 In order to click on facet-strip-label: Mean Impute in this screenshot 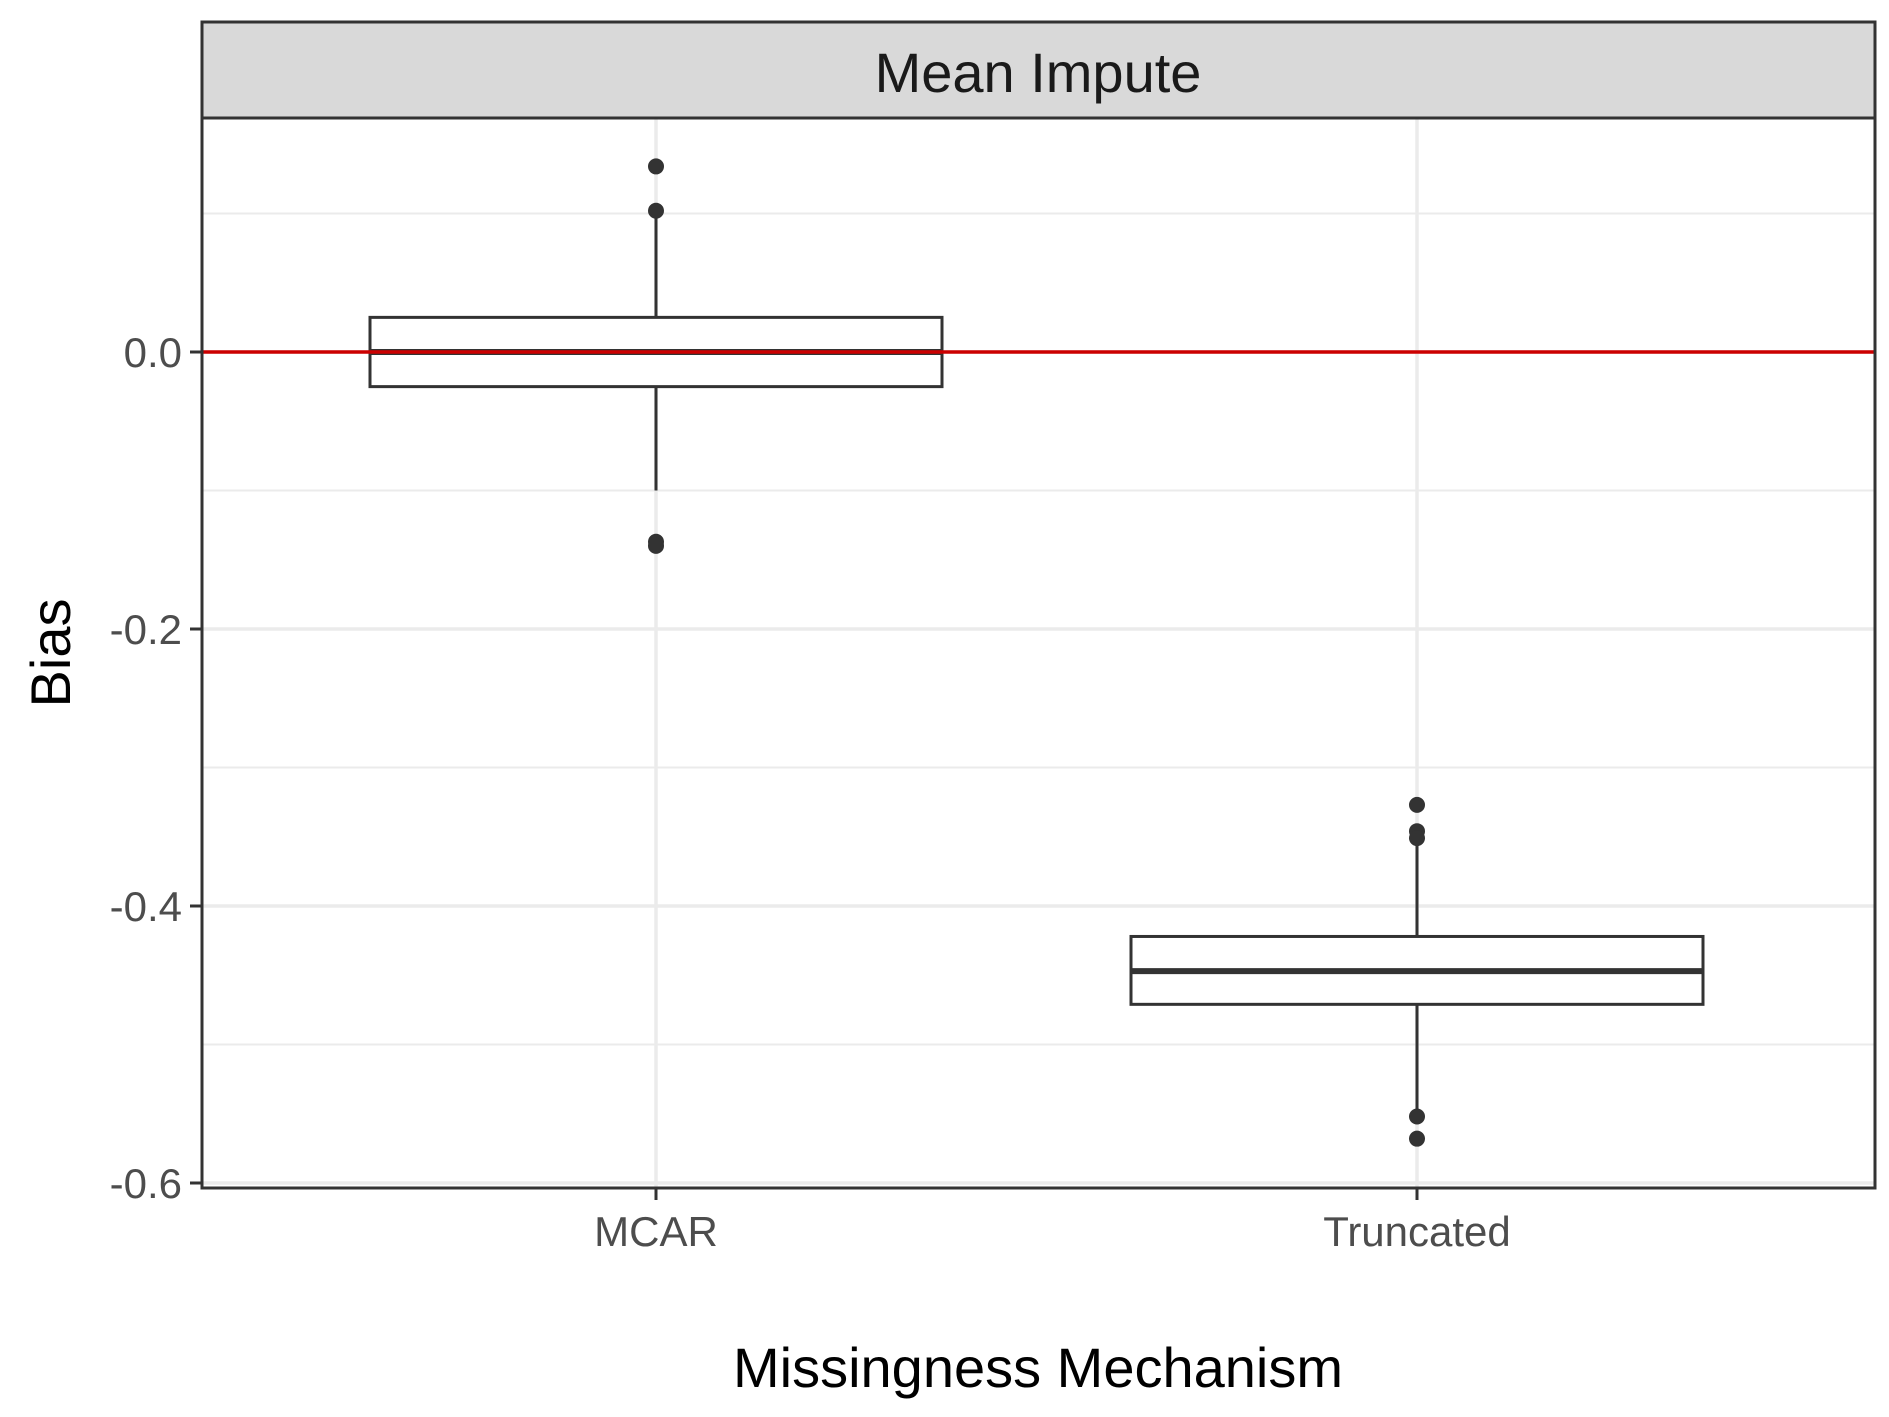, I will do `click(1038, 72)`.